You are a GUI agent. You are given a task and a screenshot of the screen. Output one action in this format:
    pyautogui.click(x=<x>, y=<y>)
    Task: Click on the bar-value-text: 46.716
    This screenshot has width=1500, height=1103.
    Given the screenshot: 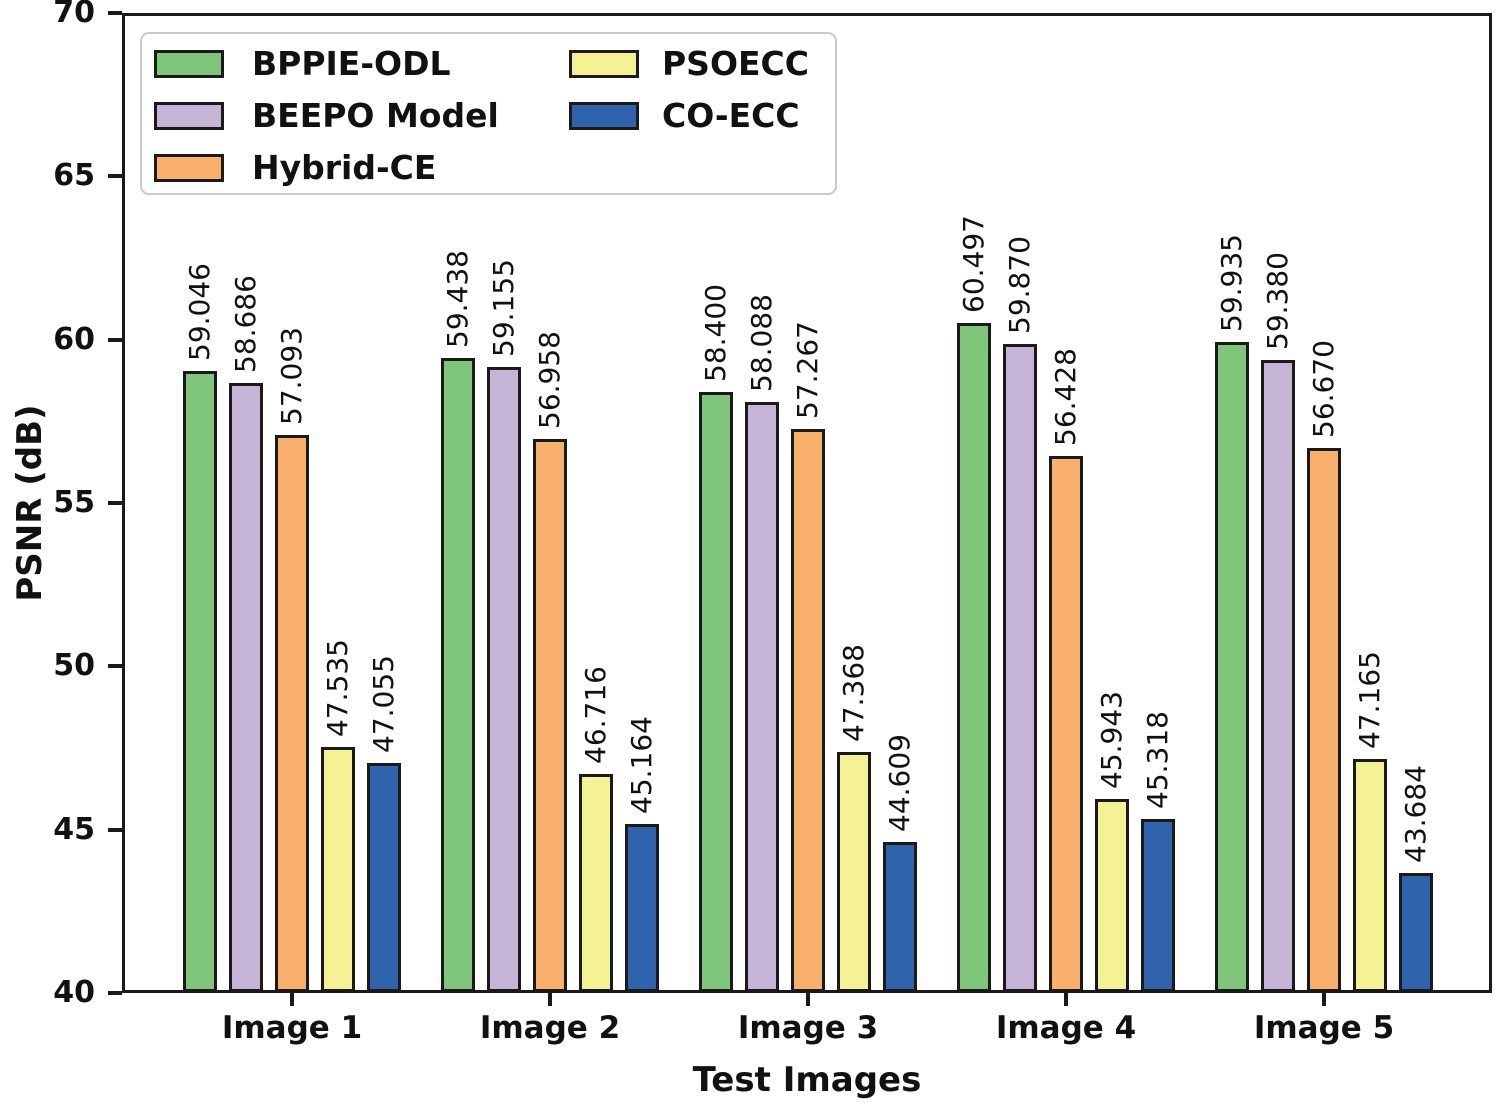 What is the action you would take?
    pyautogui.click(x=595, y=714)
    